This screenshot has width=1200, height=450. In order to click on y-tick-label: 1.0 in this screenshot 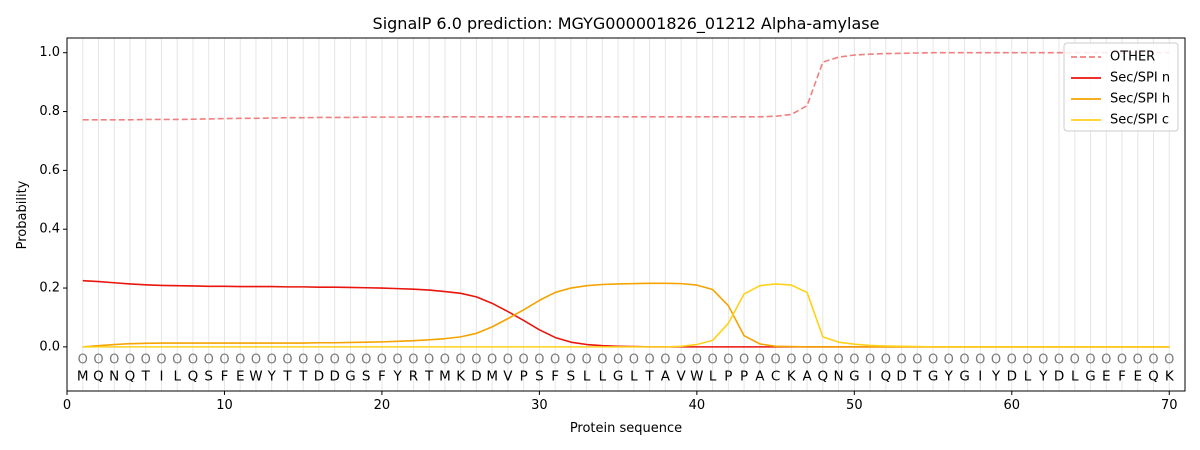, I will do `click(49, 52)`.